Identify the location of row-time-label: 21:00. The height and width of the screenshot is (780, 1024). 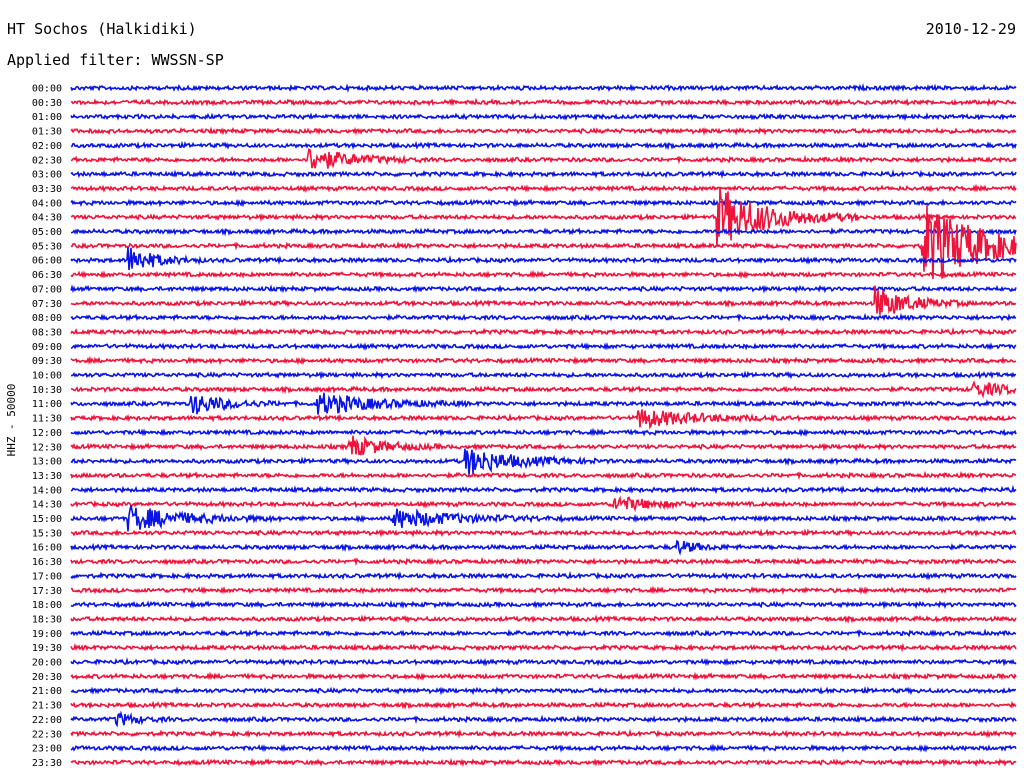
(47, 691).